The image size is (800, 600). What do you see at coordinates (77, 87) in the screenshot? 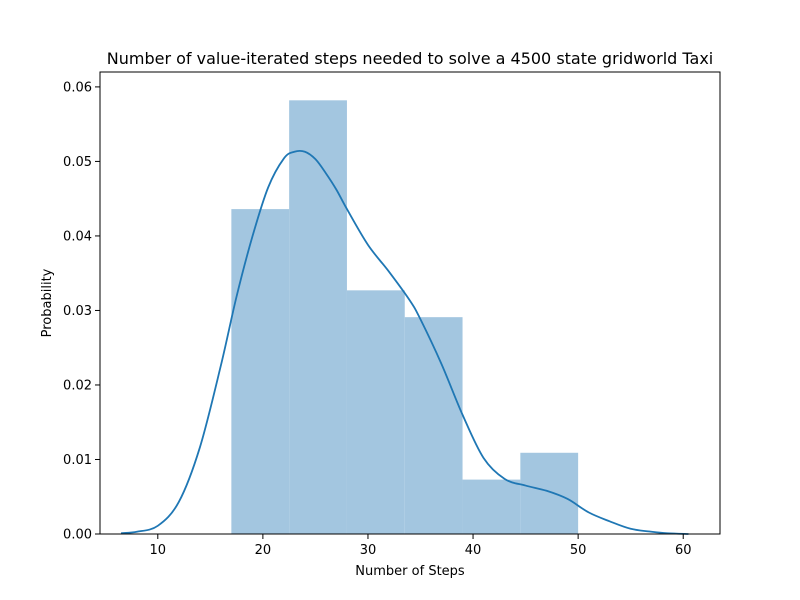
I see `y-tick-label-6: 0.06` at bounding box center [77, 87].